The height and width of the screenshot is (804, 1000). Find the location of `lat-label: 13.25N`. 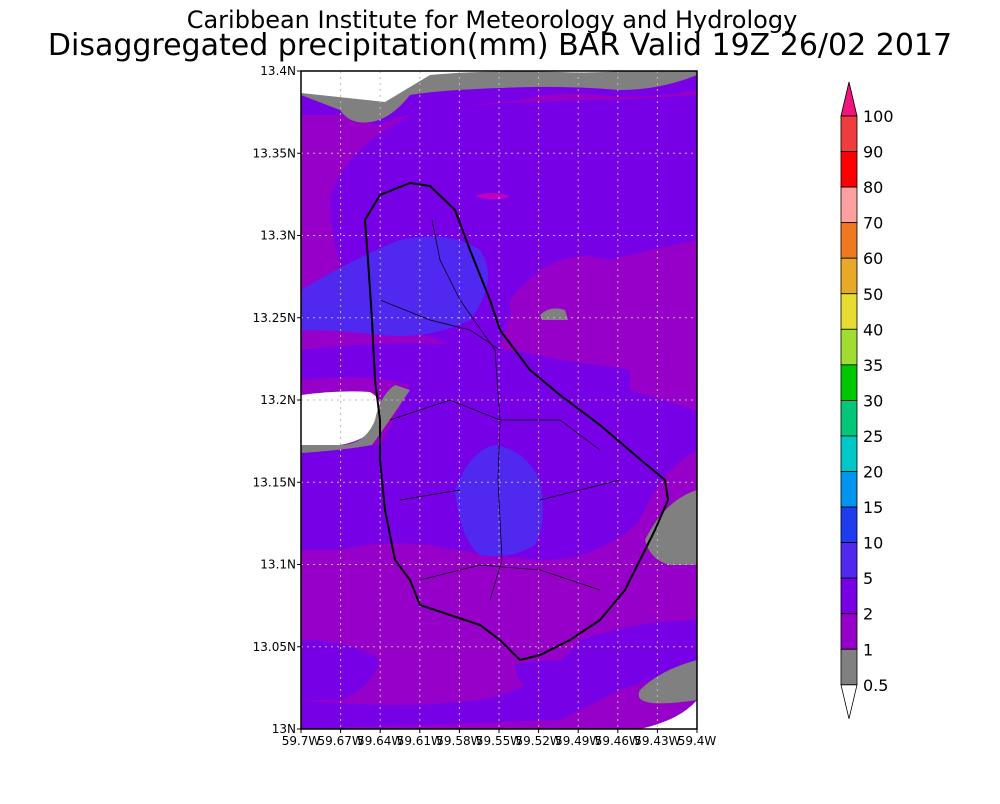

lat-label: 13.25N is located at coordinates (274, 318).